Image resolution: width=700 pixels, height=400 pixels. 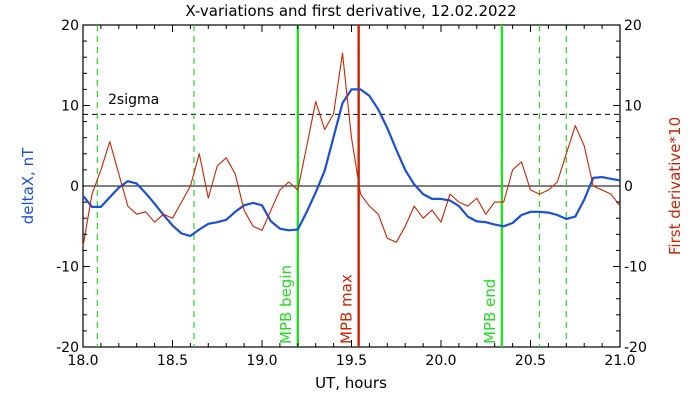 What do you see at coordinates (635, 348) in the screenshot?
I see `y-right-tick-label: -20` at bounding box center [635, 348].